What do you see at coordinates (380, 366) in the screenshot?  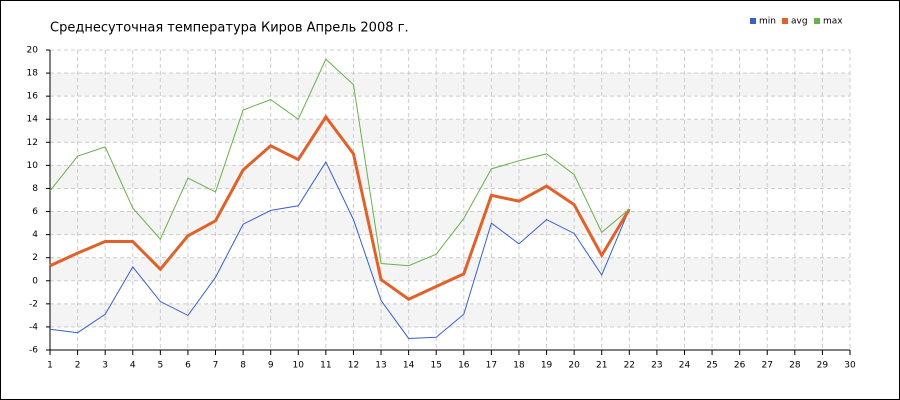 I see `x-tick-label: 13` at bounding box center [380, 366].